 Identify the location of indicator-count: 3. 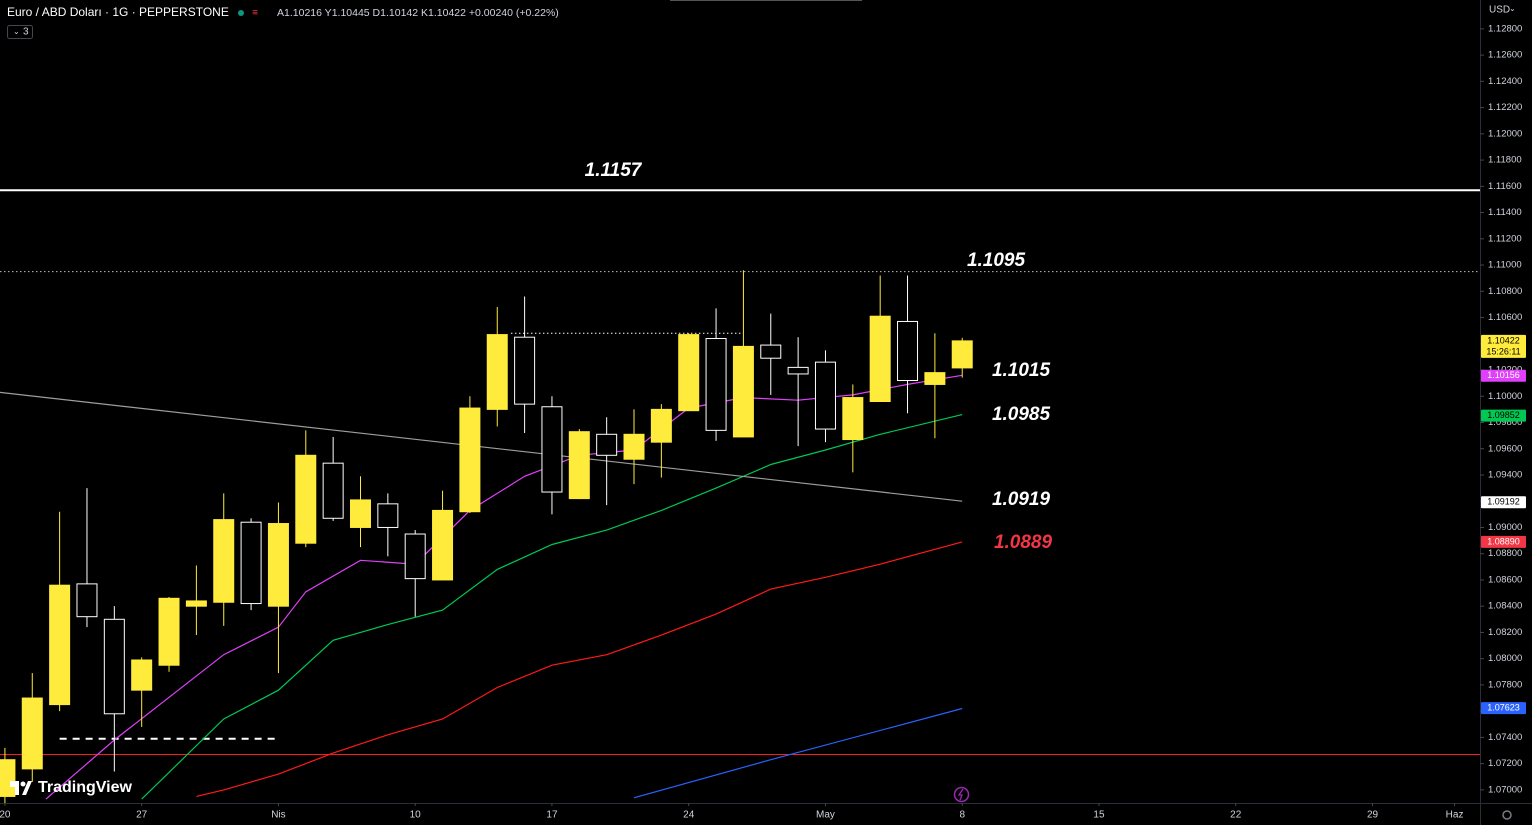
(26, 32).